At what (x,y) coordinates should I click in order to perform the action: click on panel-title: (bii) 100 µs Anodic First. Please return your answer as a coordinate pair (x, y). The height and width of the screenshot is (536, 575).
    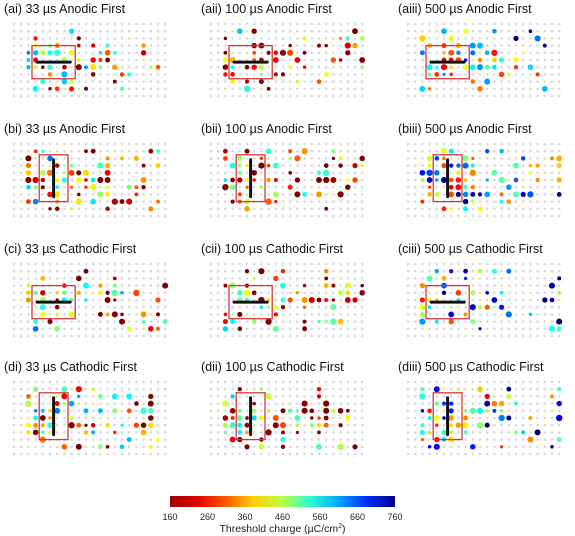
    Looking at the image, I should click on (266, 129).